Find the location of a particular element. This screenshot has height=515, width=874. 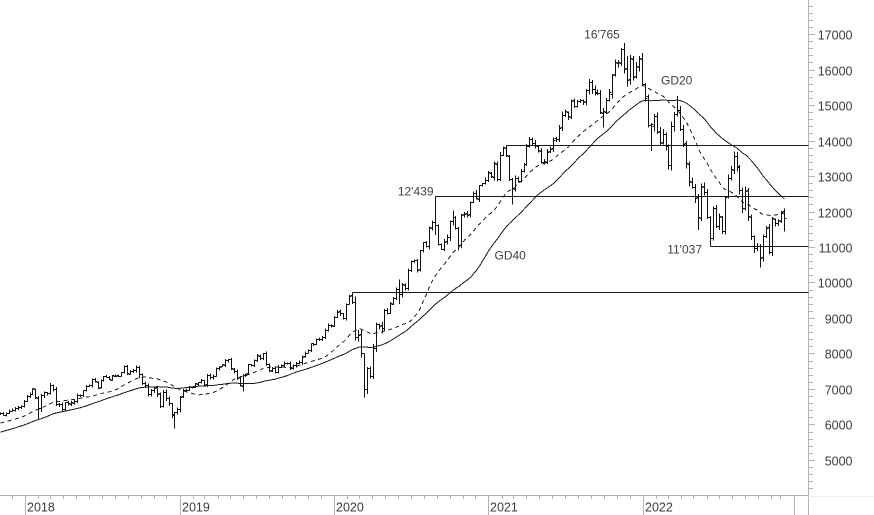

svg-text: 9000 is located at coordinates (839, 320).